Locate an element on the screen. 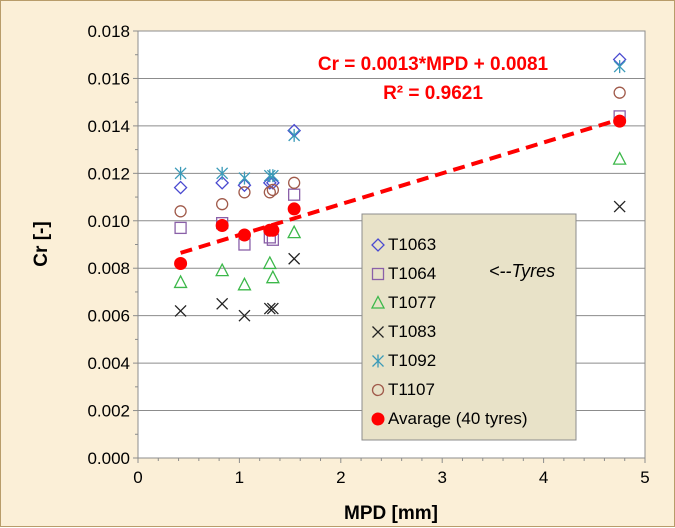  legend-marker-t1063 is located at coordinates (378, 245).